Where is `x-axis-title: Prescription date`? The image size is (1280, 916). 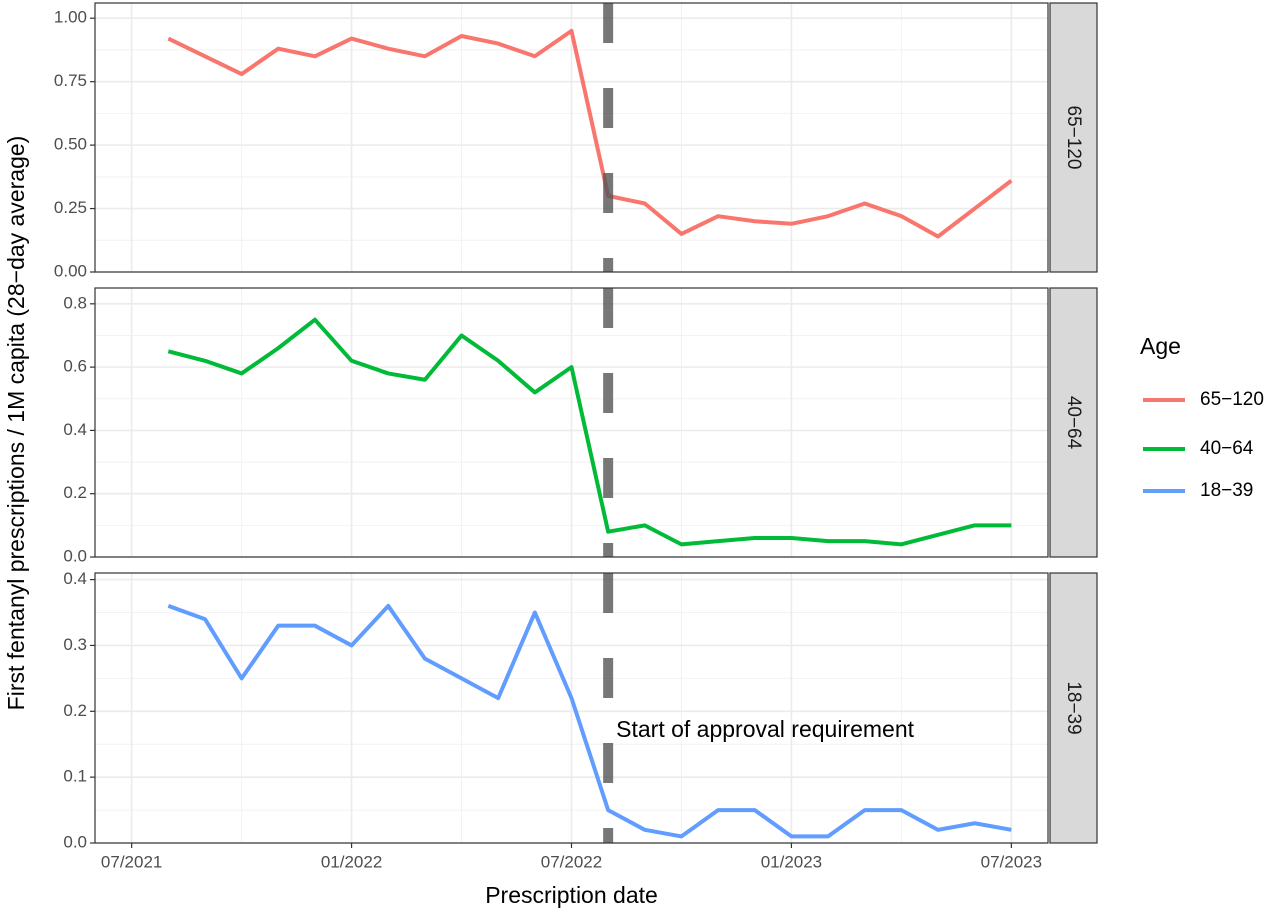
x-axis-title: Prescription date is located at coordinates (571, 895).